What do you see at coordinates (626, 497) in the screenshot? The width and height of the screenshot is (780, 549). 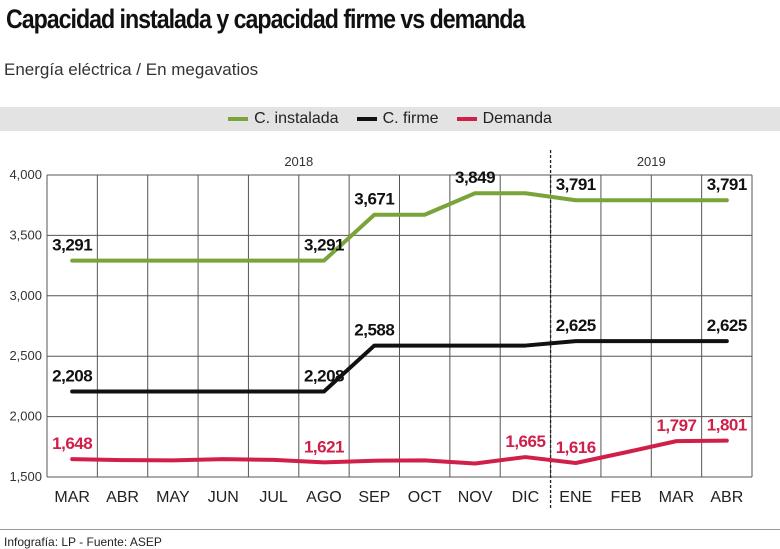 I see `x-tick-label: FEB` at bounding box center [626, 497].